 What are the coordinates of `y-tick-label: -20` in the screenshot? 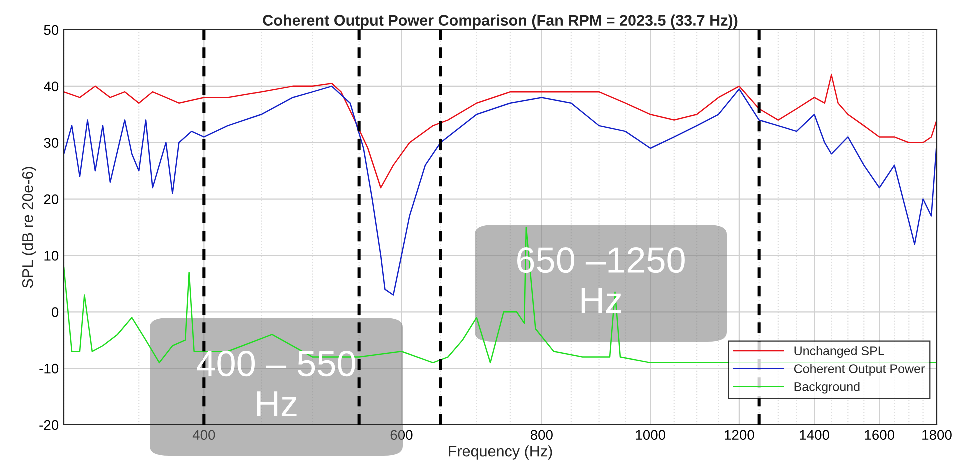 It's located at (49, 425).